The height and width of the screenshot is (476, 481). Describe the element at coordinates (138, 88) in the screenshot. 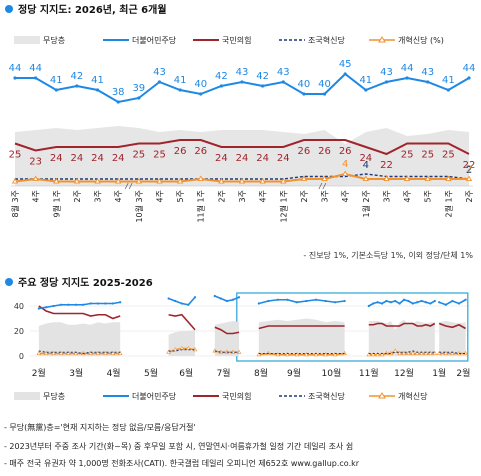

I see `data-label-democratic: 39` at that location.